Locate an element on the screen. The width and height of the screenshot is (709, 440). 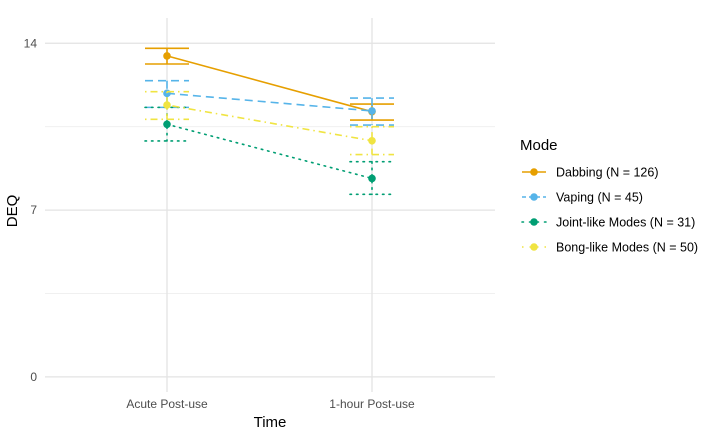
y-tick-label: 7 is located at coordinates (33, 210).